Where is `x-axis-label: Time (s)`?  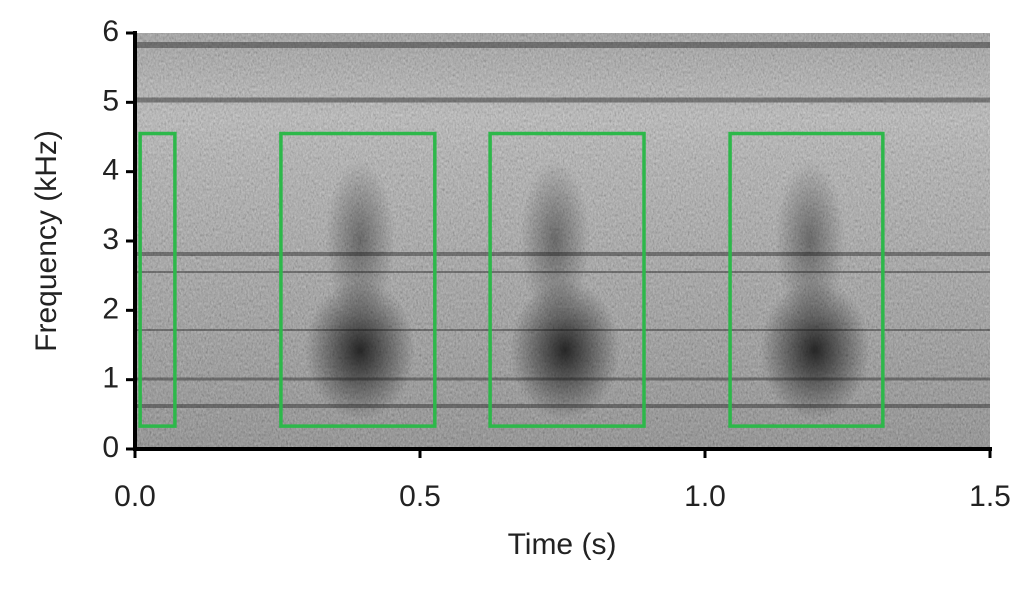
x-axis-label: Time (s) is located at coordinates (562, 544).